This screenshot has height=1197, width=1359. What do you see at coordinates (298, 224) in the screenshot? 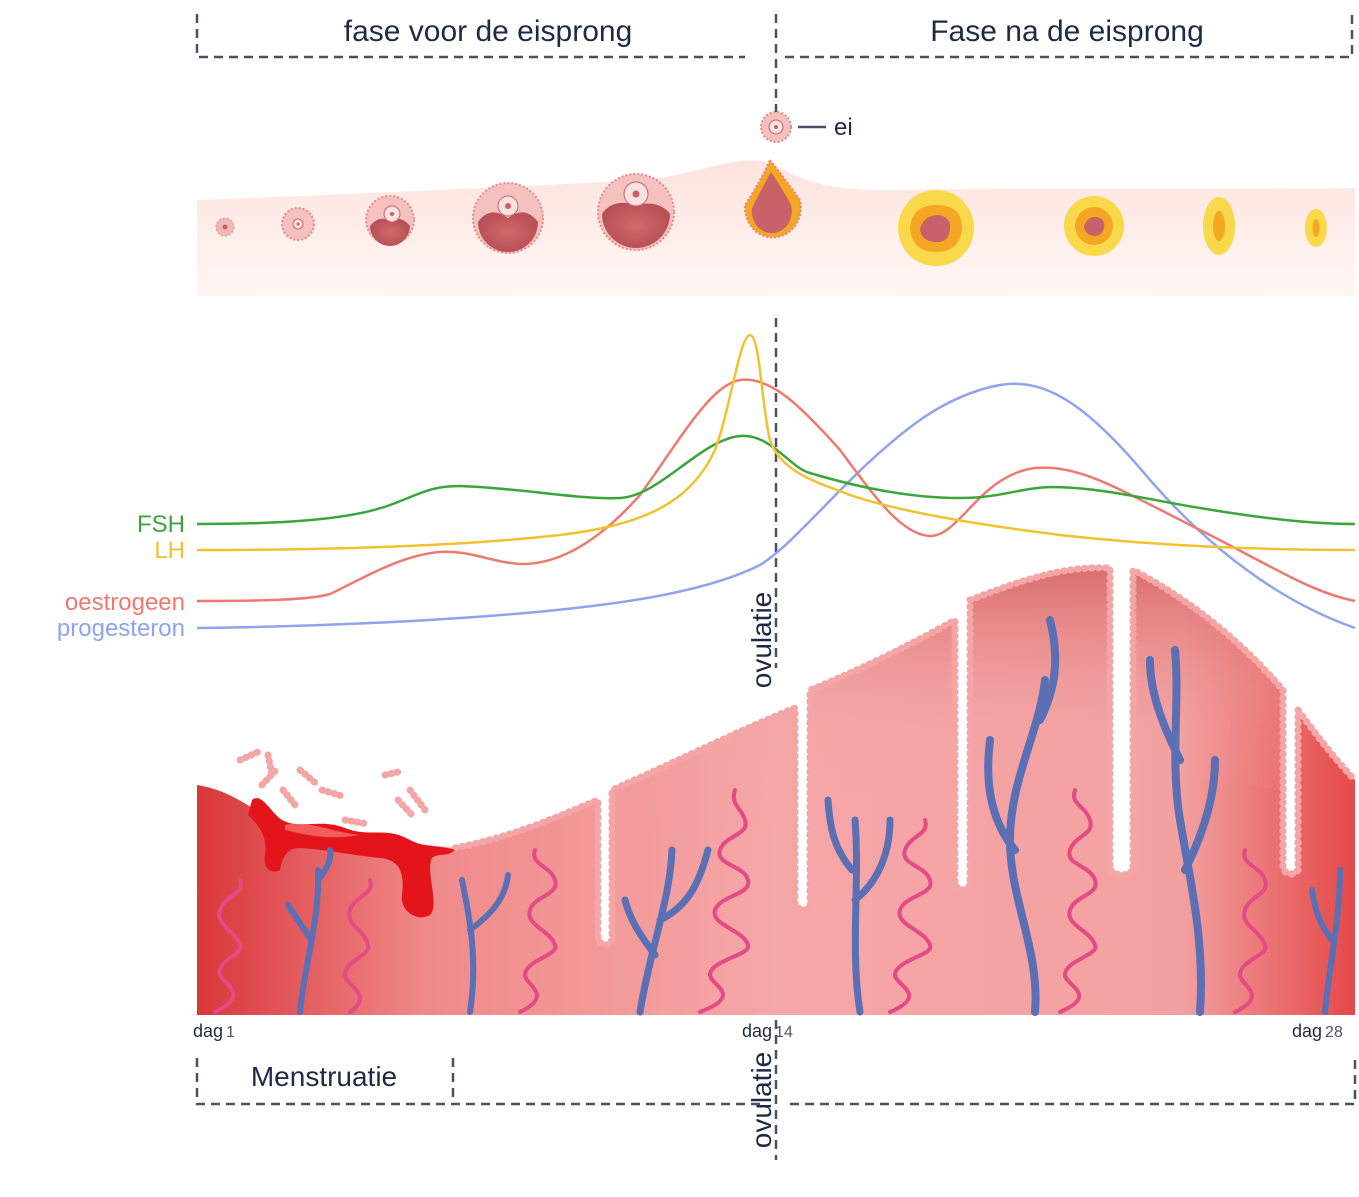
I see `follicle-primary` at bounding box center [298, 224].